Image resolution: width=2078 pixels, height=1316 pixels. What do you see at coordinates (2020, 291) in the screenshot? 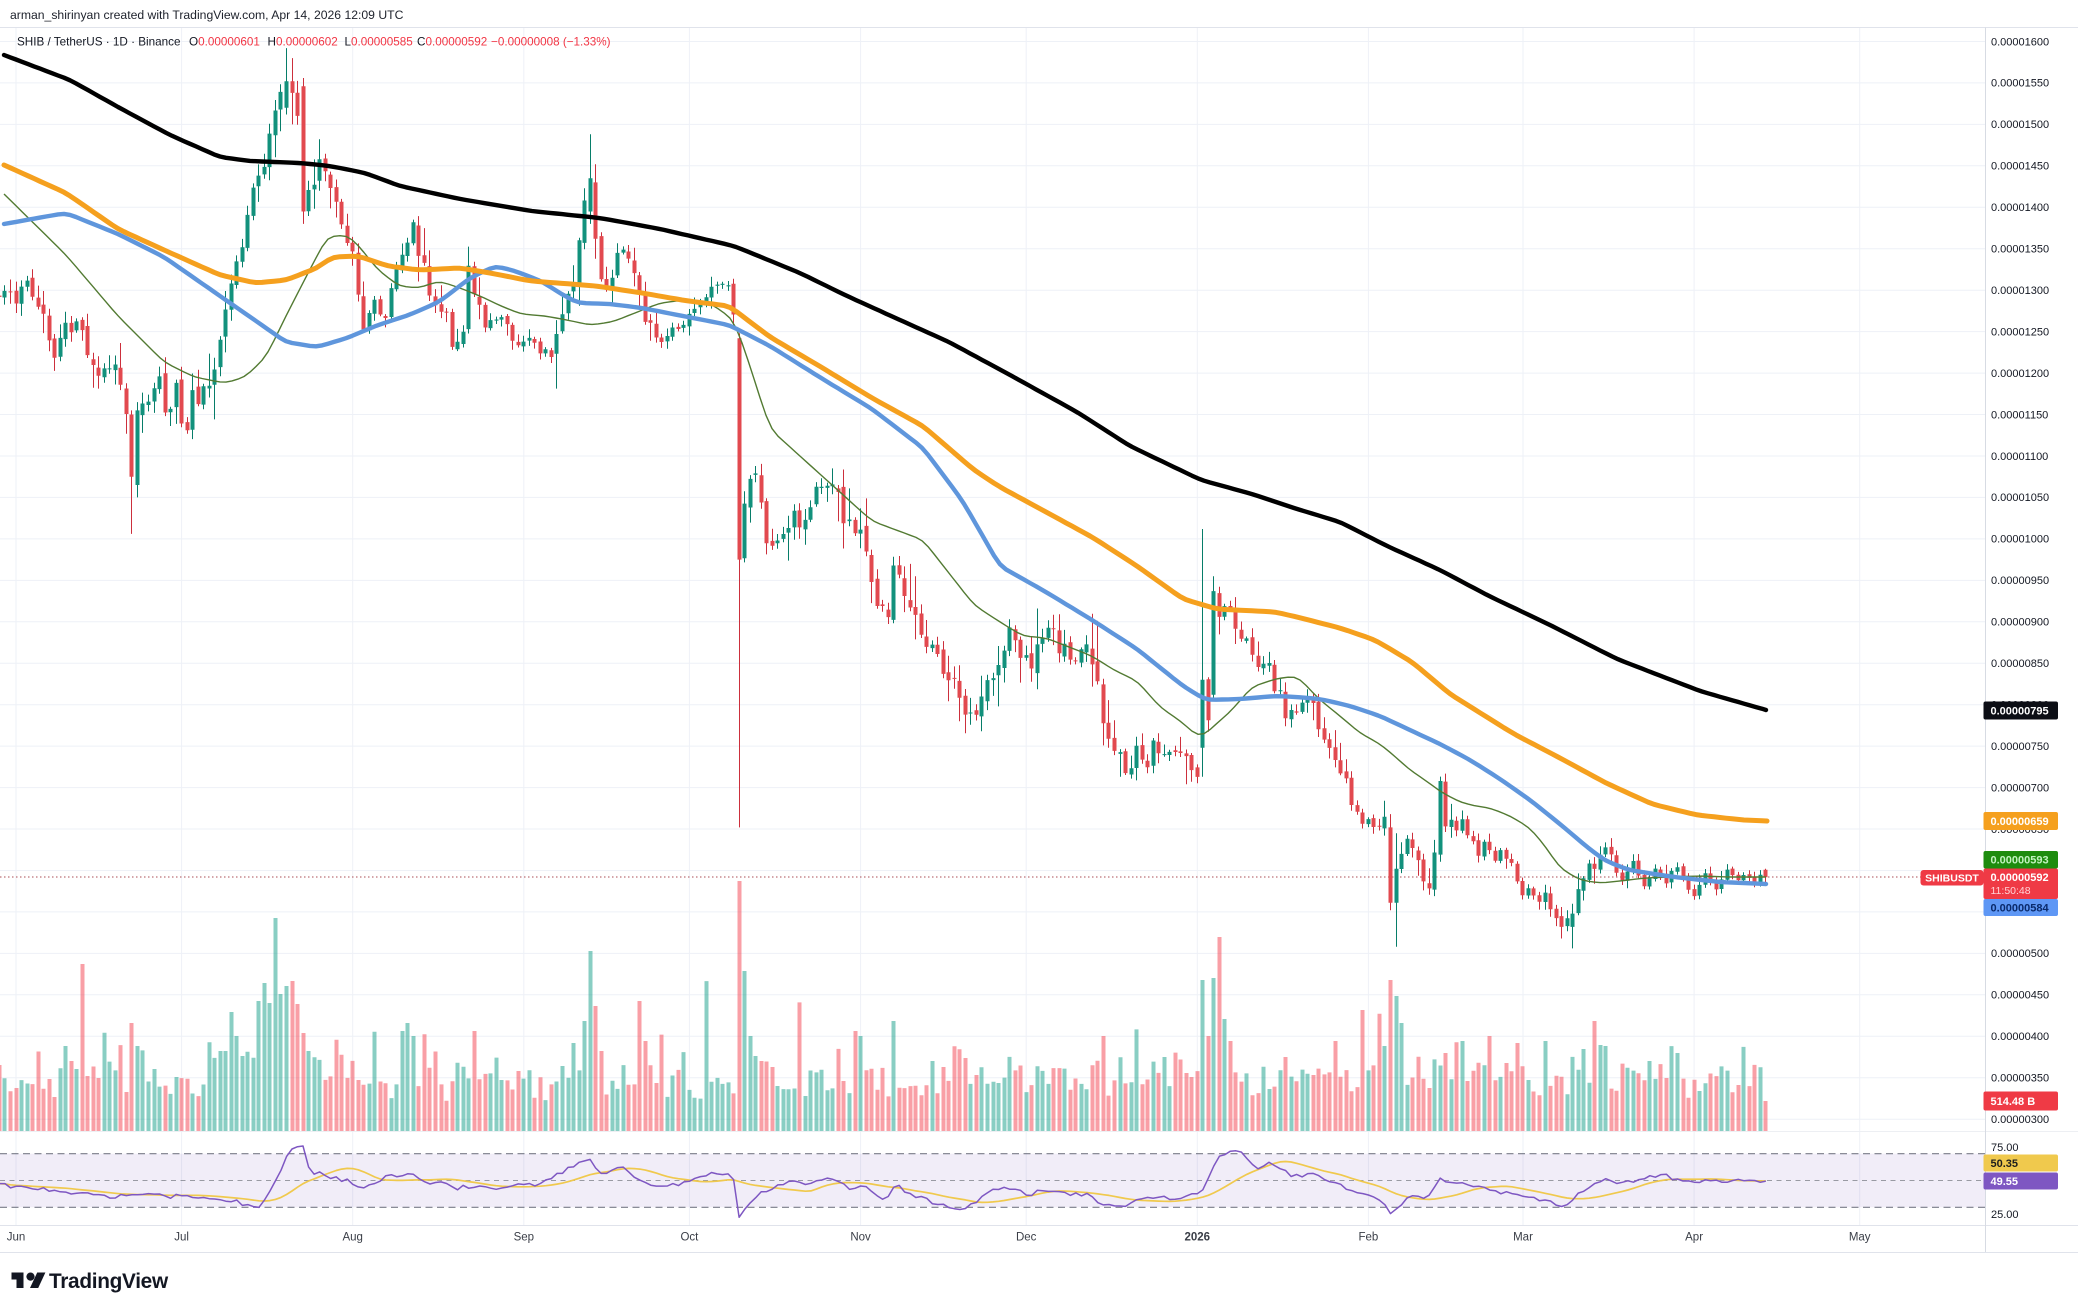
I see `svg-text: 0.00001300` at bounding box center [2020, 291].